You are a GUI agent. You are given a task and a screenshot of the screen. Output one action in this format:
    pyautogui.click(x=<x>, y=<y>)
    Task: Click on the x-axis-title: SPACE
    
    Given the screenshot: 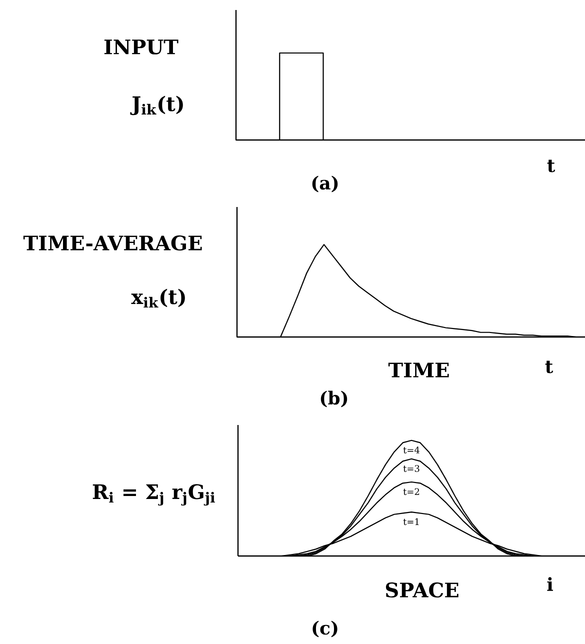 What is the action you would take?
    pyautogui.click(x=422, y=590)
    